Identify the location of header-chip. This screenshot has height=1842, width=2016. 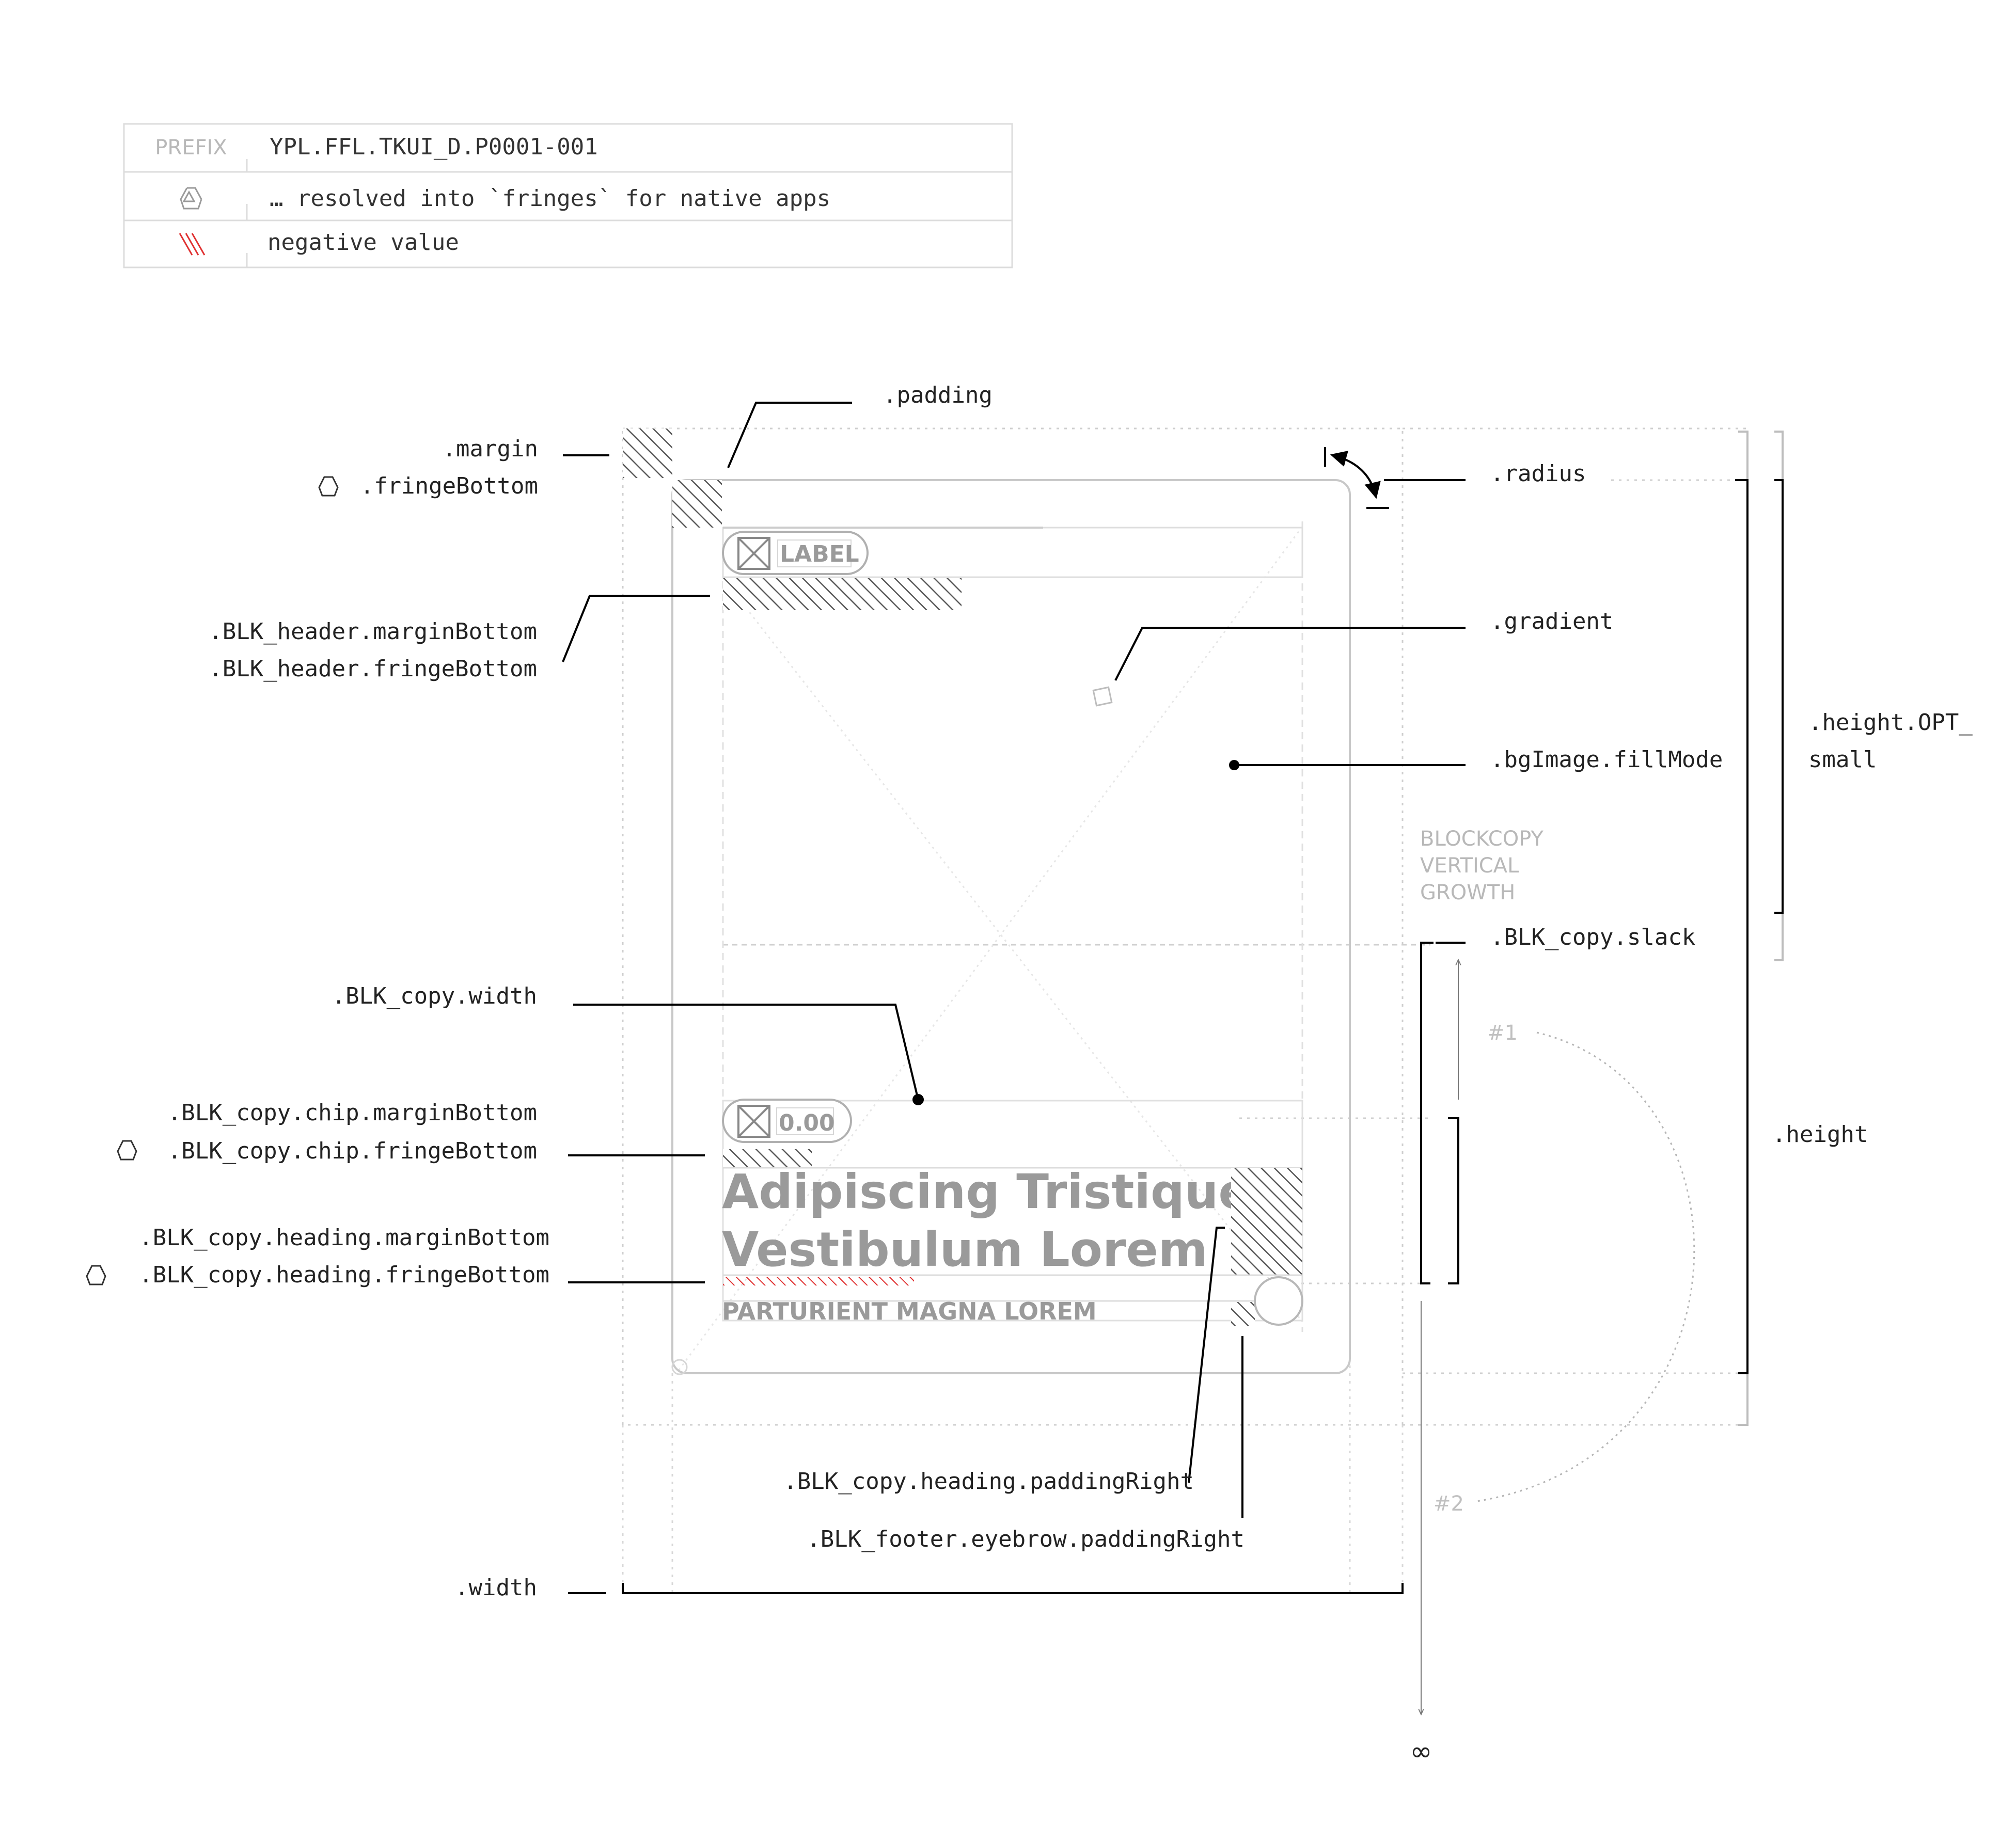
(796, 553).